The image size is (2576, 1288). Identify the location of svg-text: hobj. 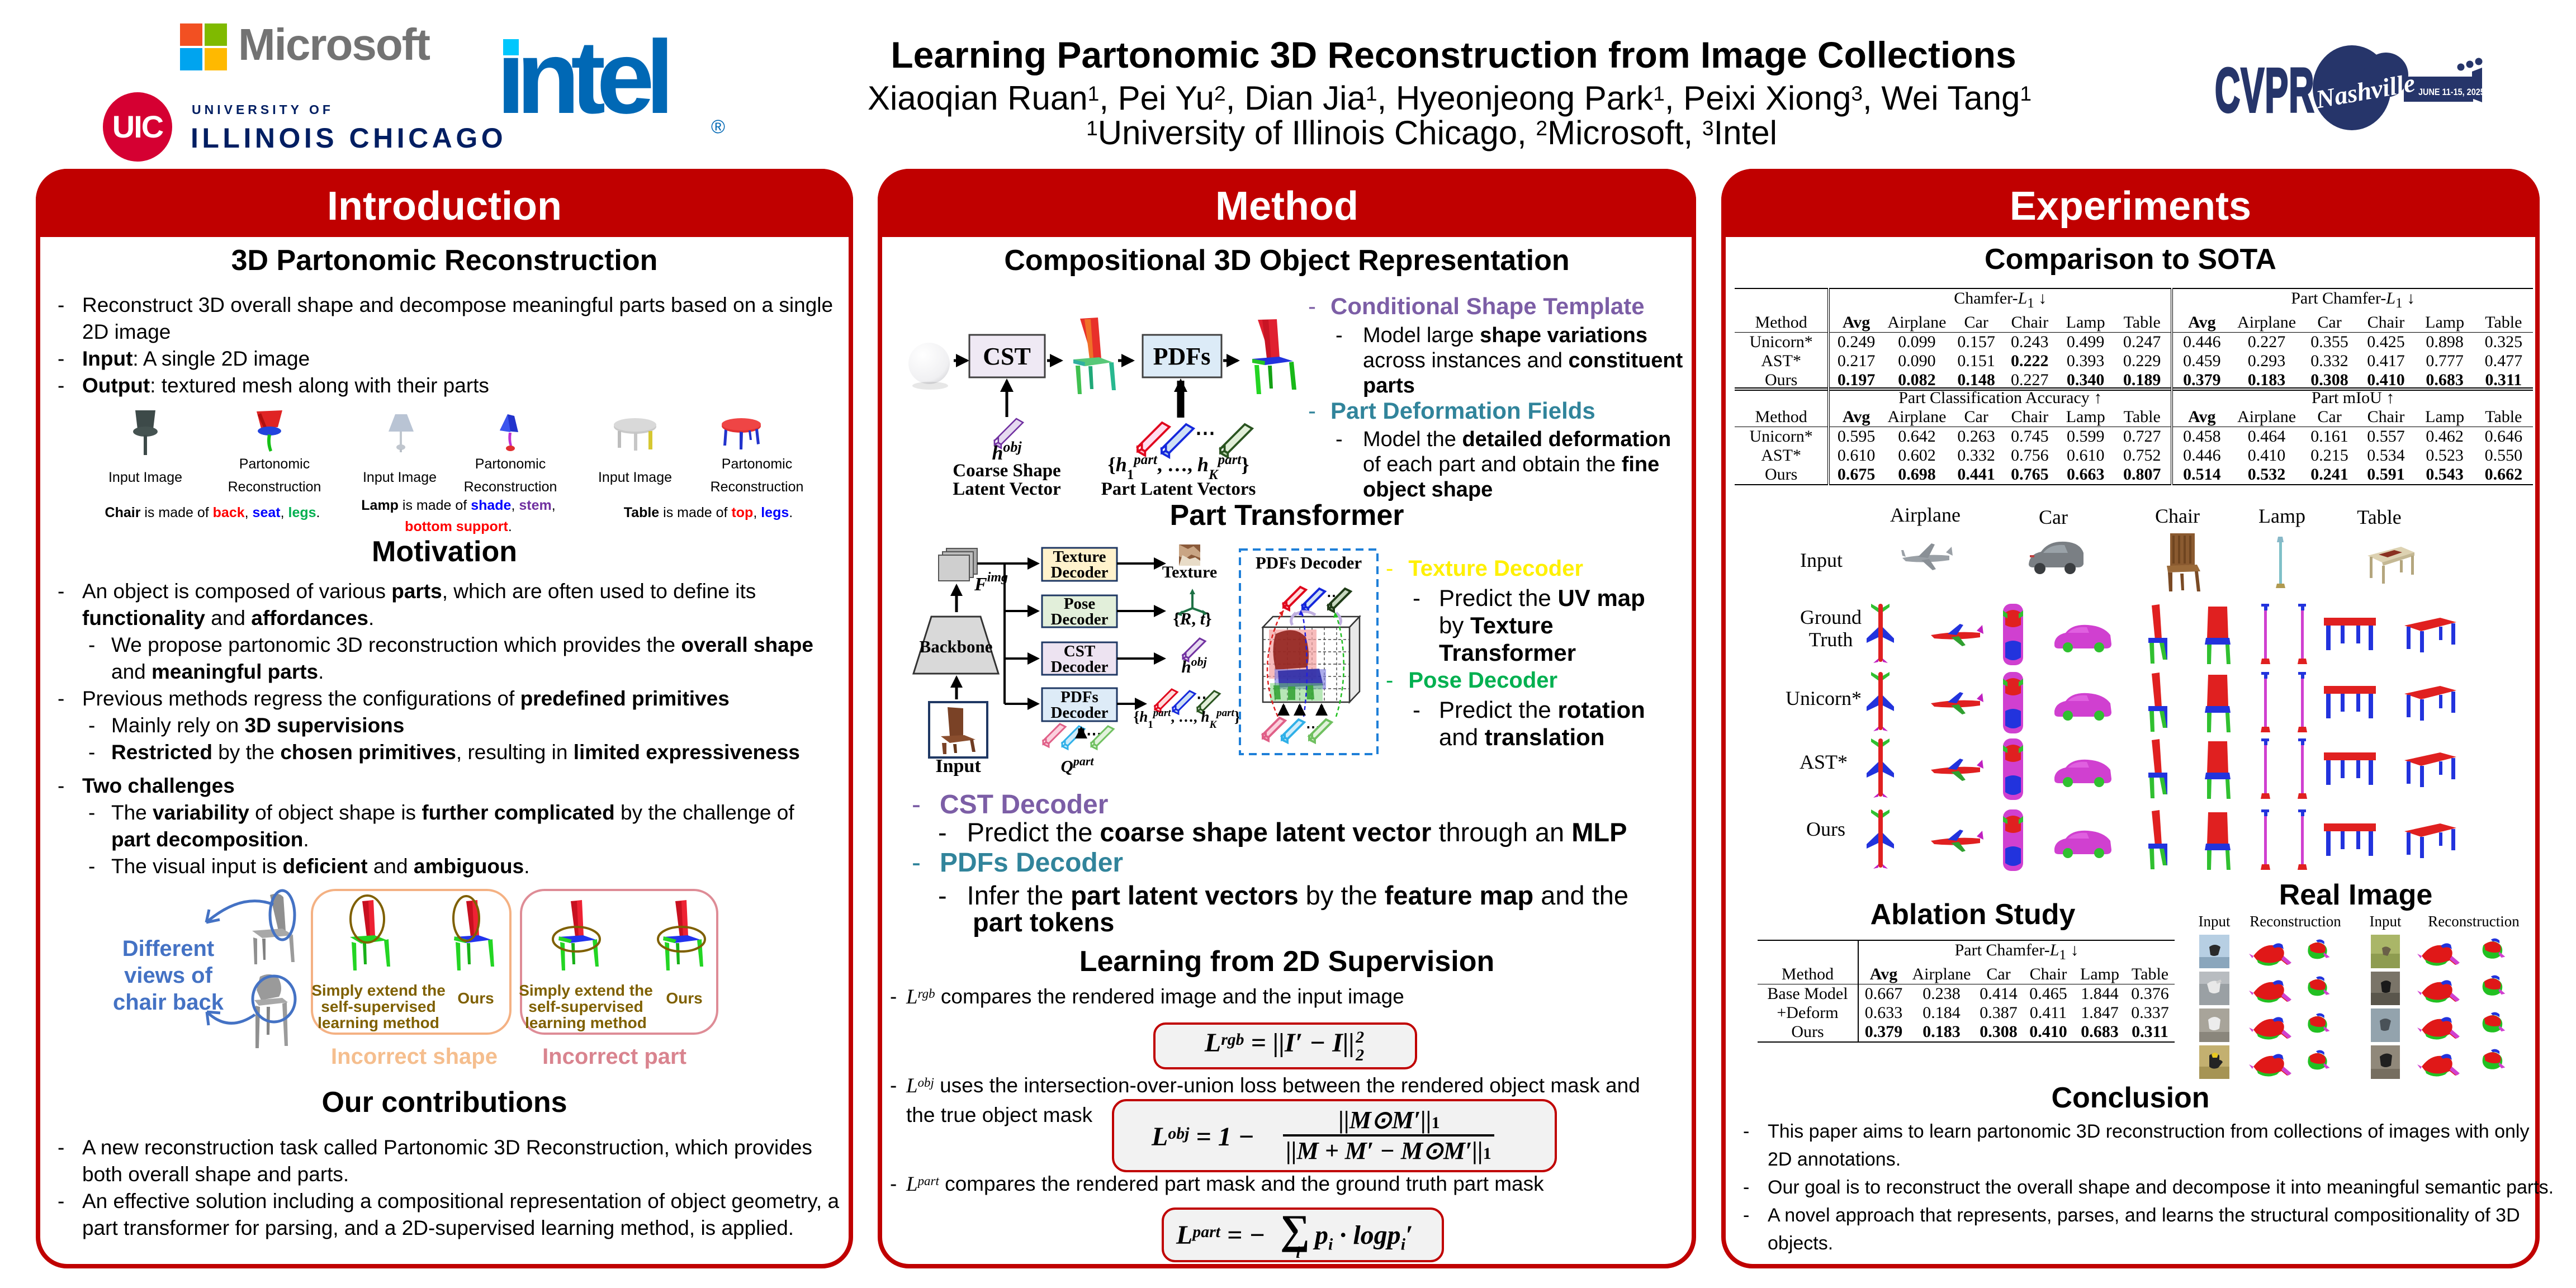
(1194, 666).